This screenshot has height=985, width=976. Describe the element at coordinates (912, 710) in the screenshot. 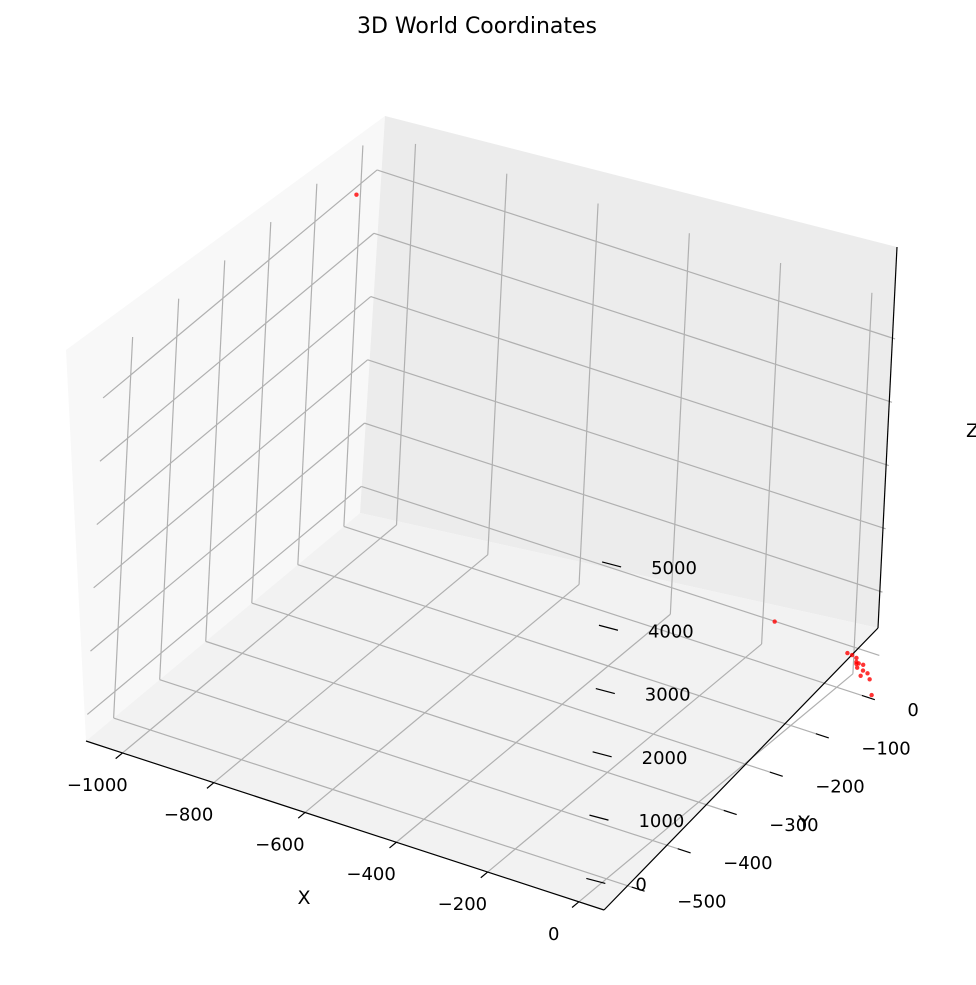

I see `y-tick-label: 0` at that location.